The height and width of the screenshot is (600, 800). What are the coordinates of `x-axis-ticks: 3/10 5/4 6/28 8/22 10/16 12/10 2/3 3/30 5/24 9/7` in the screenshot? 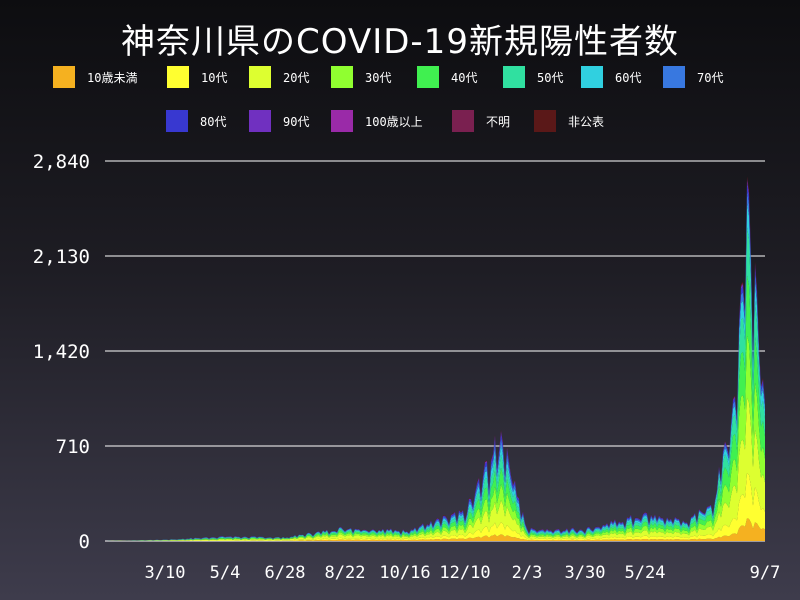 It's located at (463, 573).